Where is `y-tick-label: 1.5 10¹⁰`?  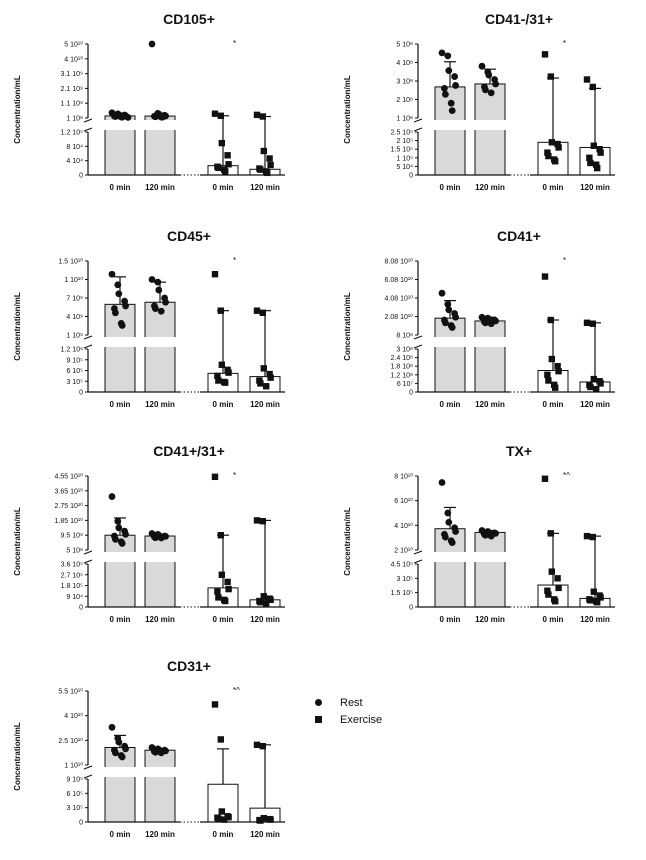 y-tick-label: 1.5 10¹⁰ is located at coordinates (70, 262).